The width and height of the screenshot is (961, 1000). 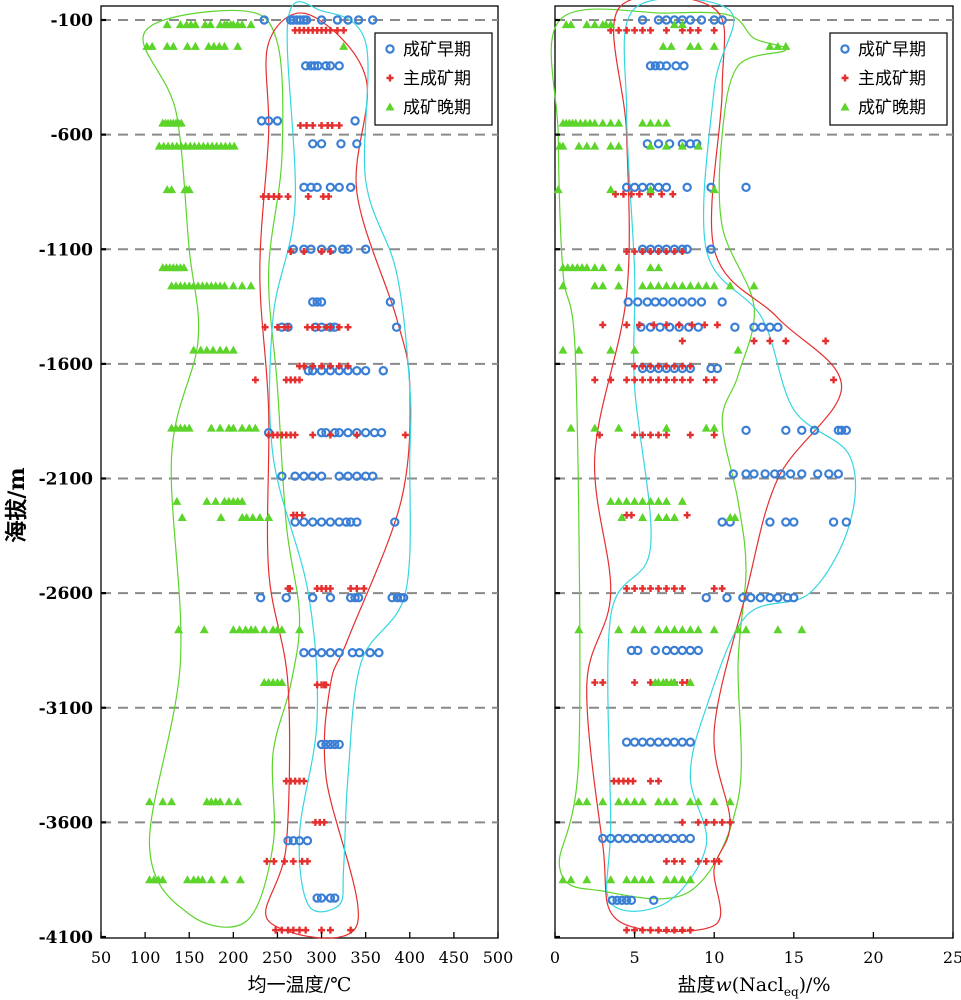 What do you see at coordinates (815, 985) in the screenshot?
I see `x-axis-label-text: )/%` at bounding box center [815, 985].